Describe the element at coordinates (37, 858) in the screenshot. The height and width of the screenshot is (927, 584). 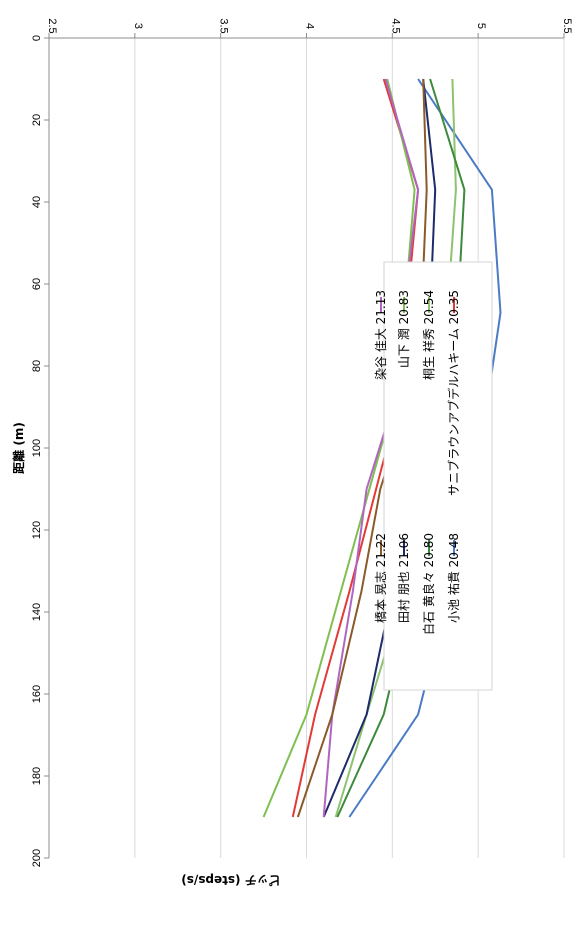
I see `x-tick-label: 200` at that location.